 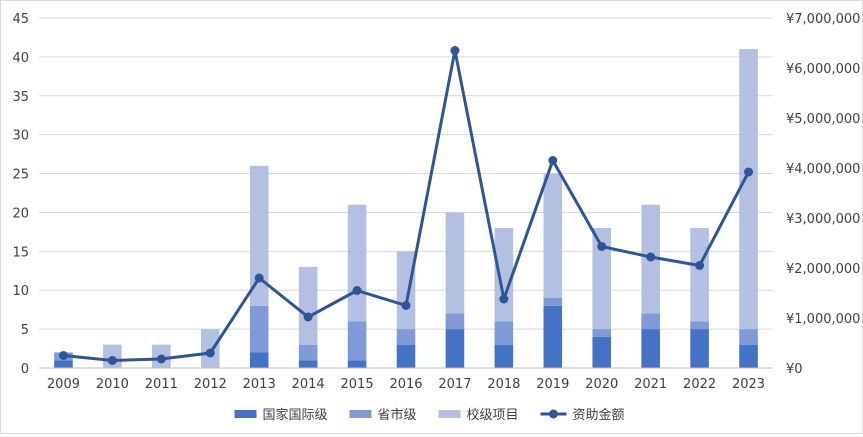 I want to click on x-tick-label: 2018, so click(x=503, y=384).